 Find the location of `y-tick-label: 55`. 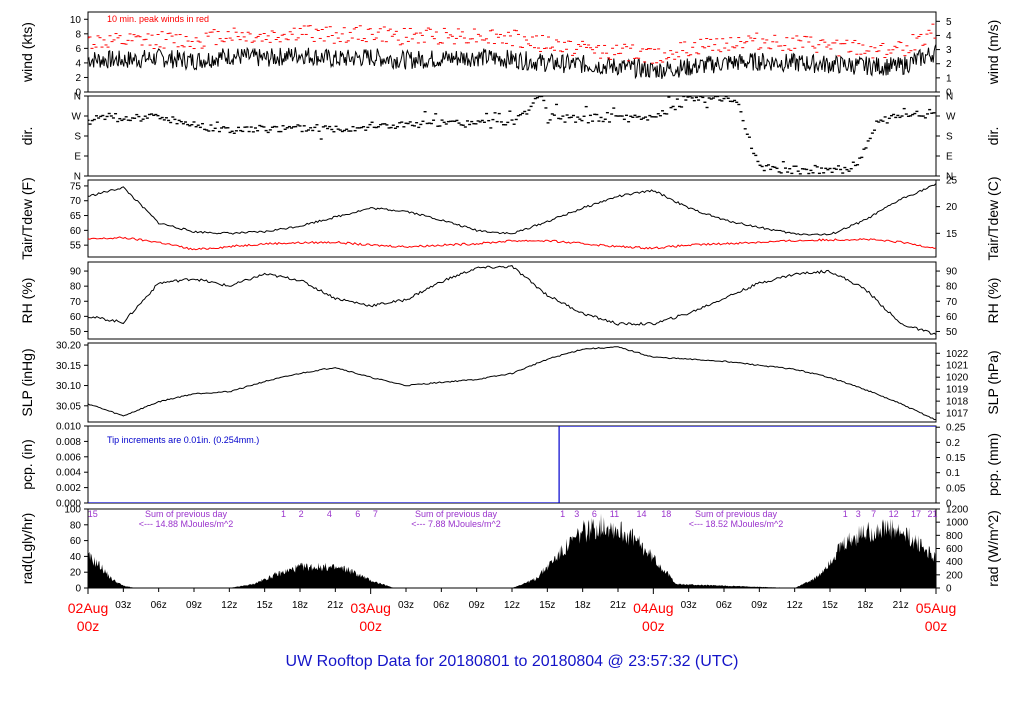

y-tick-label: 55 is located at coordinates (76, 246).